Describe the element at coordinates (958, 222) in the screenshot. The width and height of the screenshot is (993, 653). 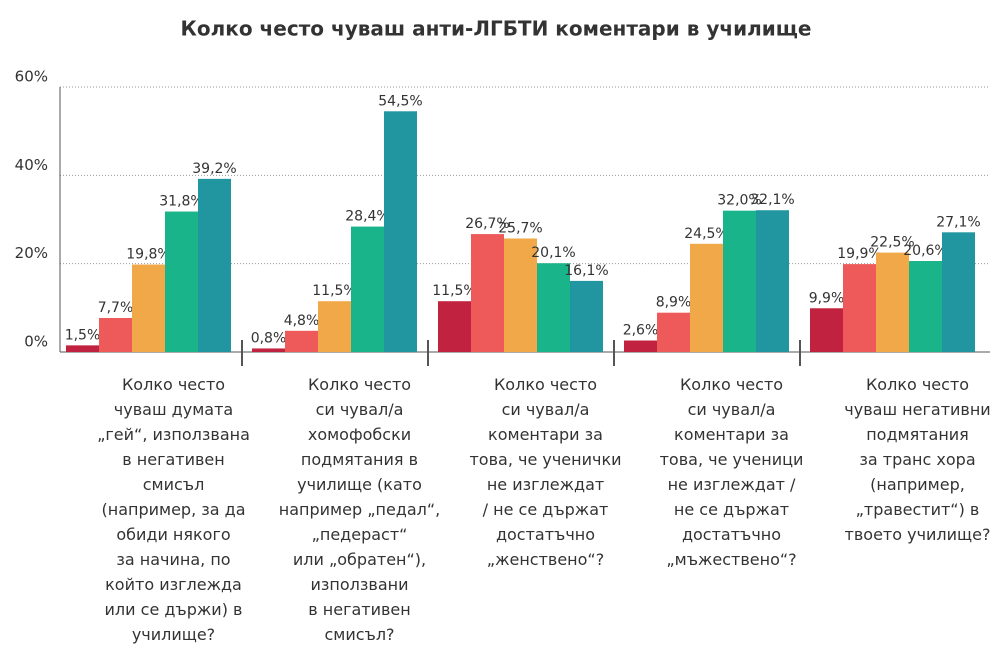
I see `value-label: 27,1%` at that location.